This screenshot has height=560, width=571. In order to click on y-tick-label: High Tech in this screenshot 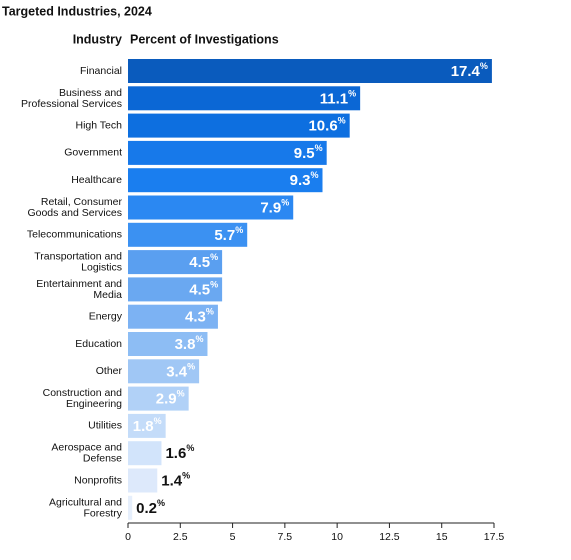, I will do `click(98, 125)`.